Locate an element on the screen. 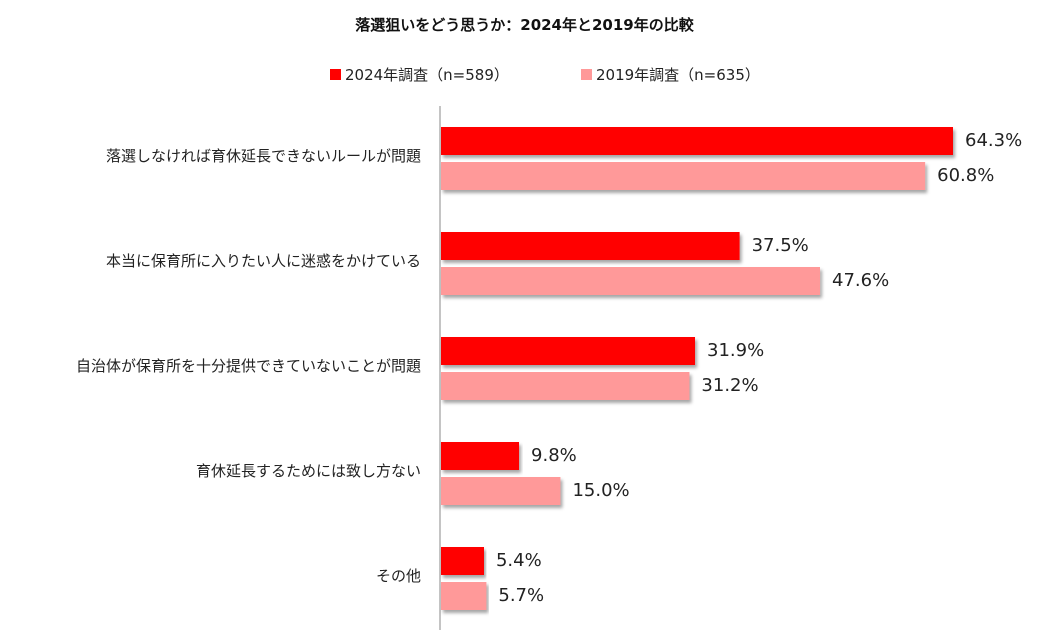 The image size is (1049, 642). category-label: 育休延長するためには致し方ない is located at coordinates (308, 471).